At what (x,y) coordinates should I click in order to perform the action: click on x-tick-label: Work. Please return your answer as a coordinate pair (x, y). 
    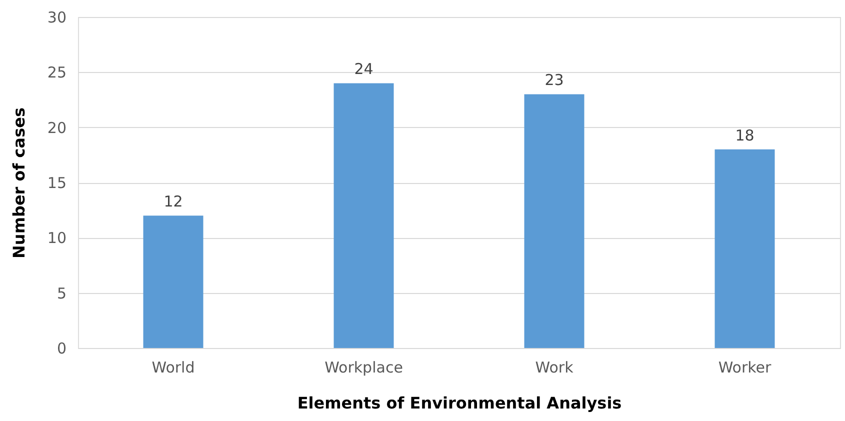
    Looking at the image, I should click on (554, 367).